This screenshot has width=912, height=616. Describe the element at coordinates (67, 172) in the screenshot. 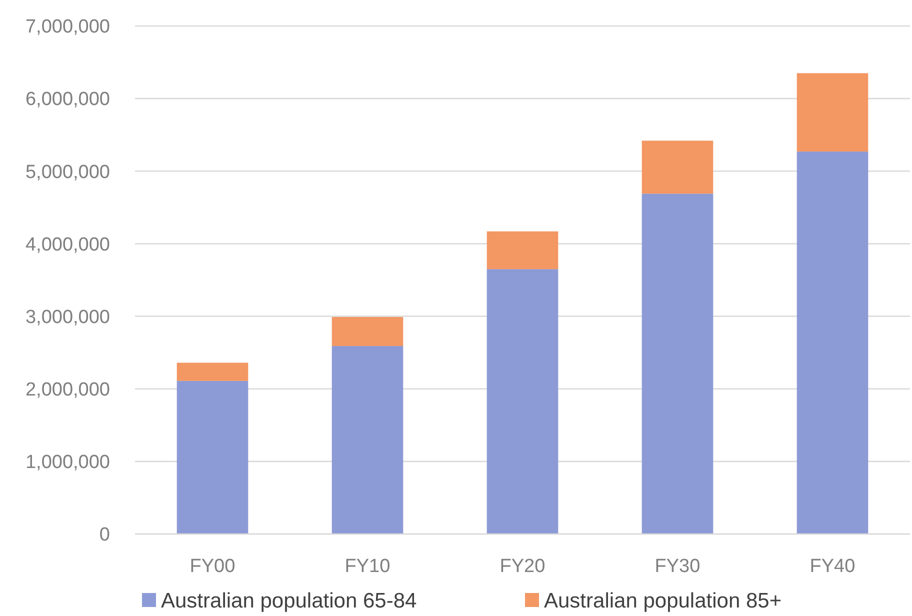

I see `y-tick-label: 5,000,000` at that location.